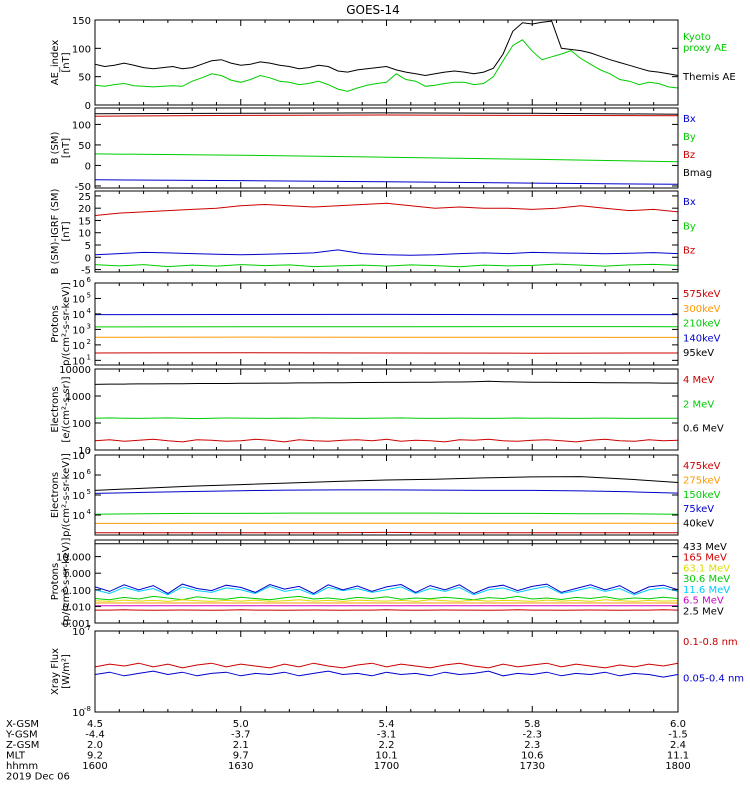 This screenshot has width=750, height=804. Describe the element at coordinates (88, 166) in the screenshot. I see `y-tick-label-bsm-1: 0` at that location.